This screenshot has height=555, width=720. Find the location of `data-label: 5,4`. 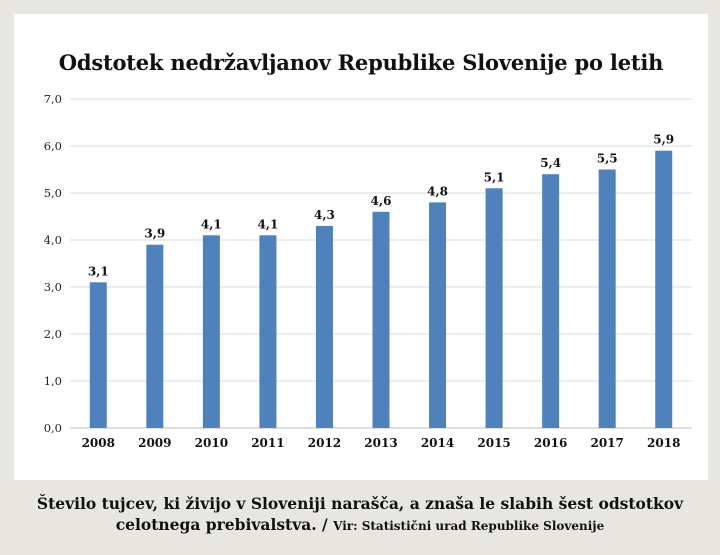

data-label: 5,4 is located at coordinates (550, 163).